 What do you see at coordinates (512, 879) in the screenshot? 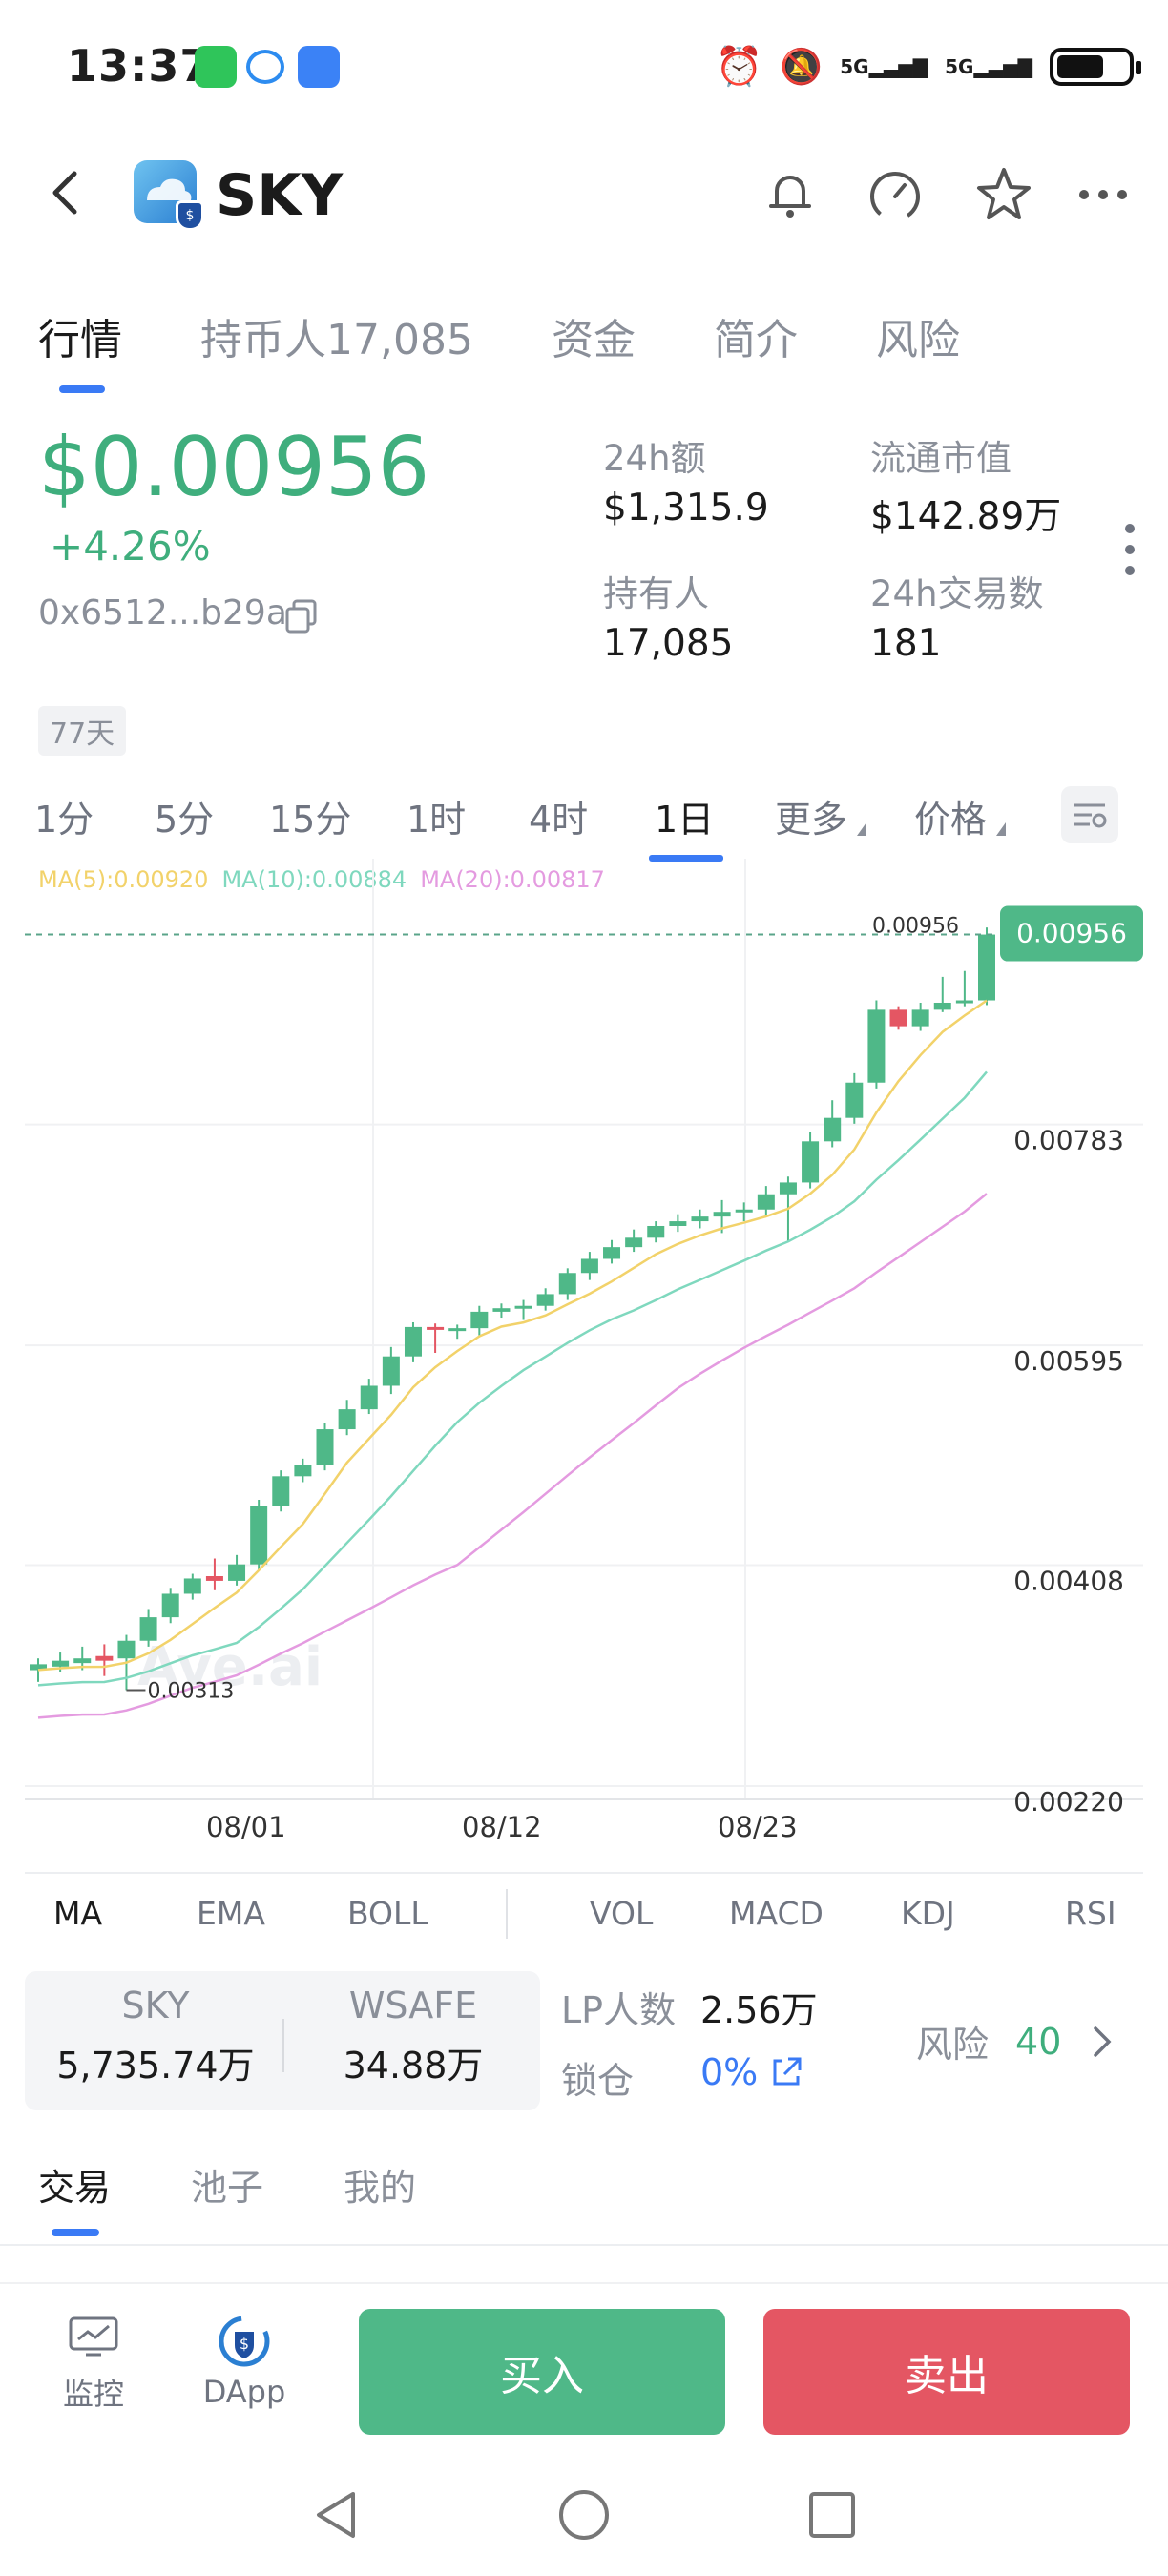
I see `ma20-legend: MA(20):0.00817` at bounding box center [512, 879].